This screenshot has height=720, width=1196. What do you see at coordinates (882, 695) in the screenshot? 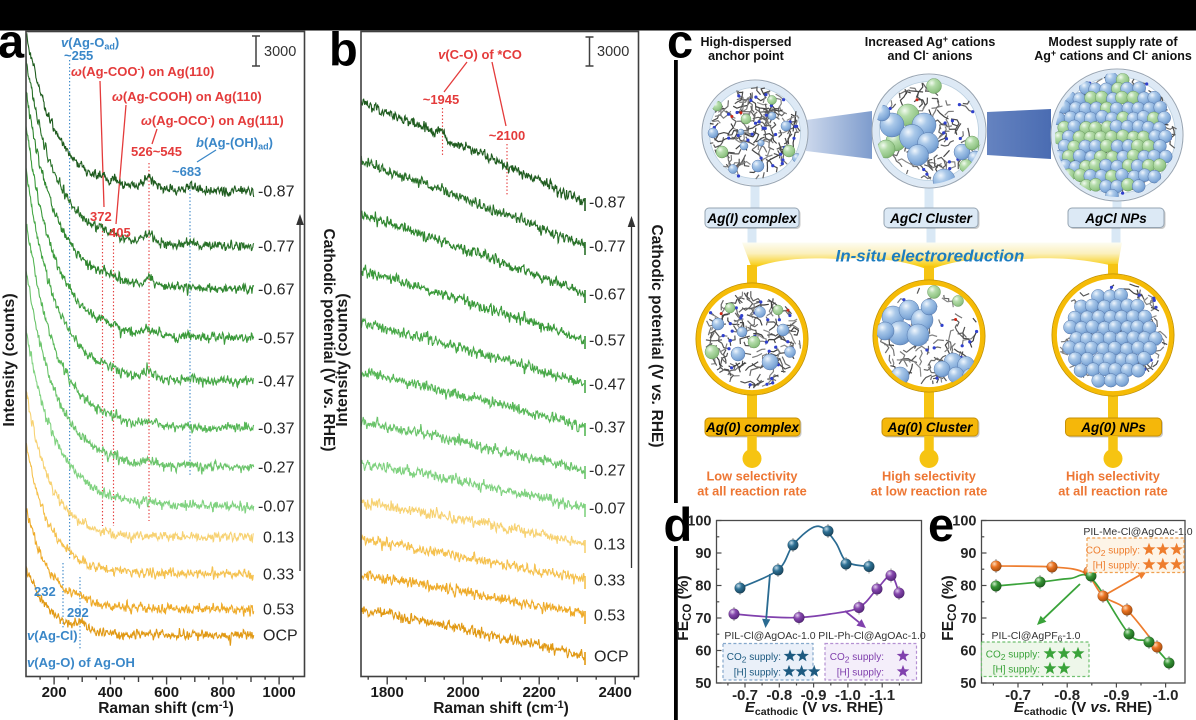
I see `svg-text: -1.1` at bounding box center [882, 695].